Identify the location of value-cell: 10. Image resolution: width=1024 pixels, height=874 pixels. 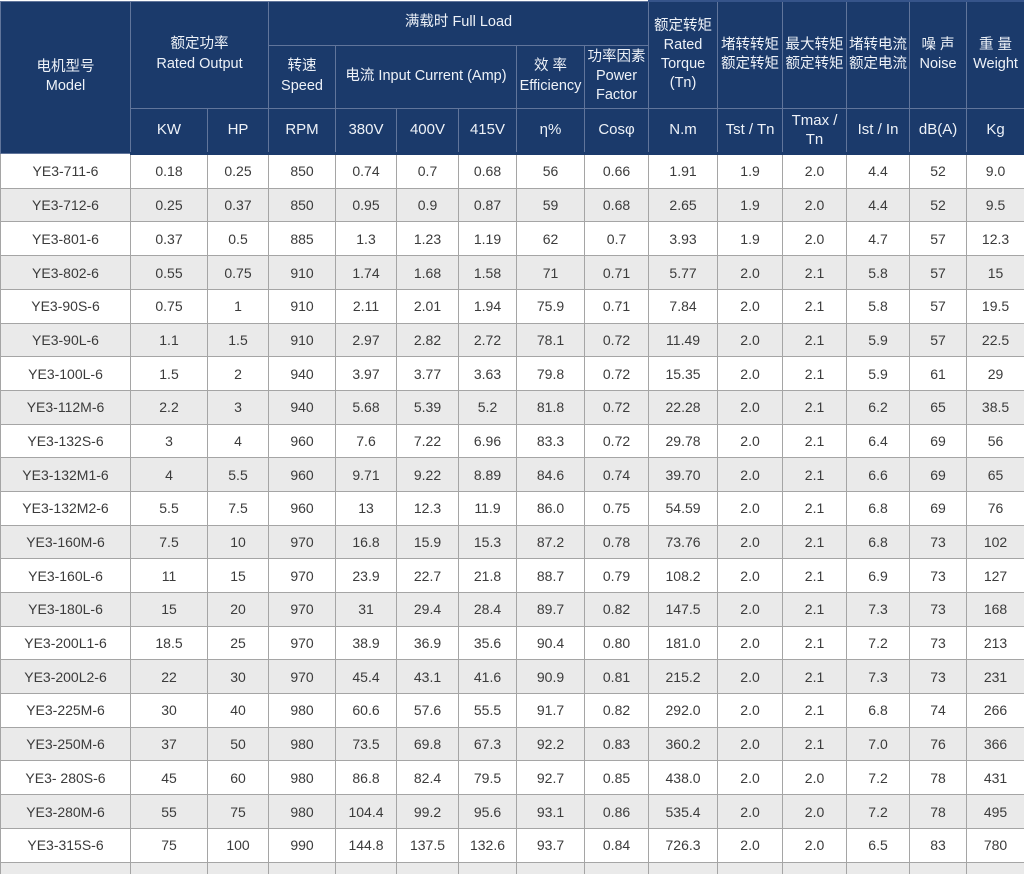
(238, 542).